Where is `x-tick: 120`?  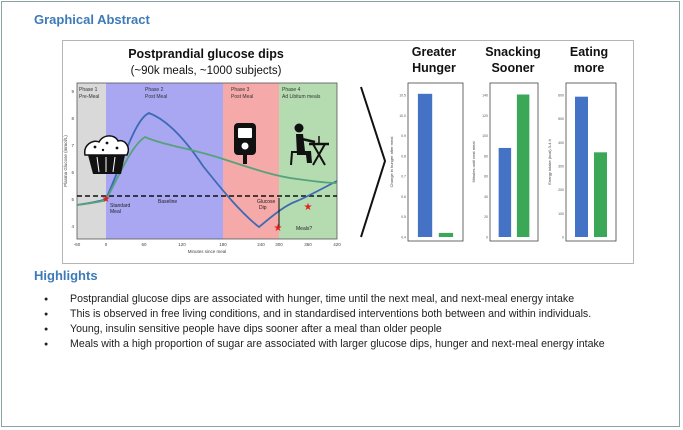
x-tick: 120 is located at coordinates (182, 244).